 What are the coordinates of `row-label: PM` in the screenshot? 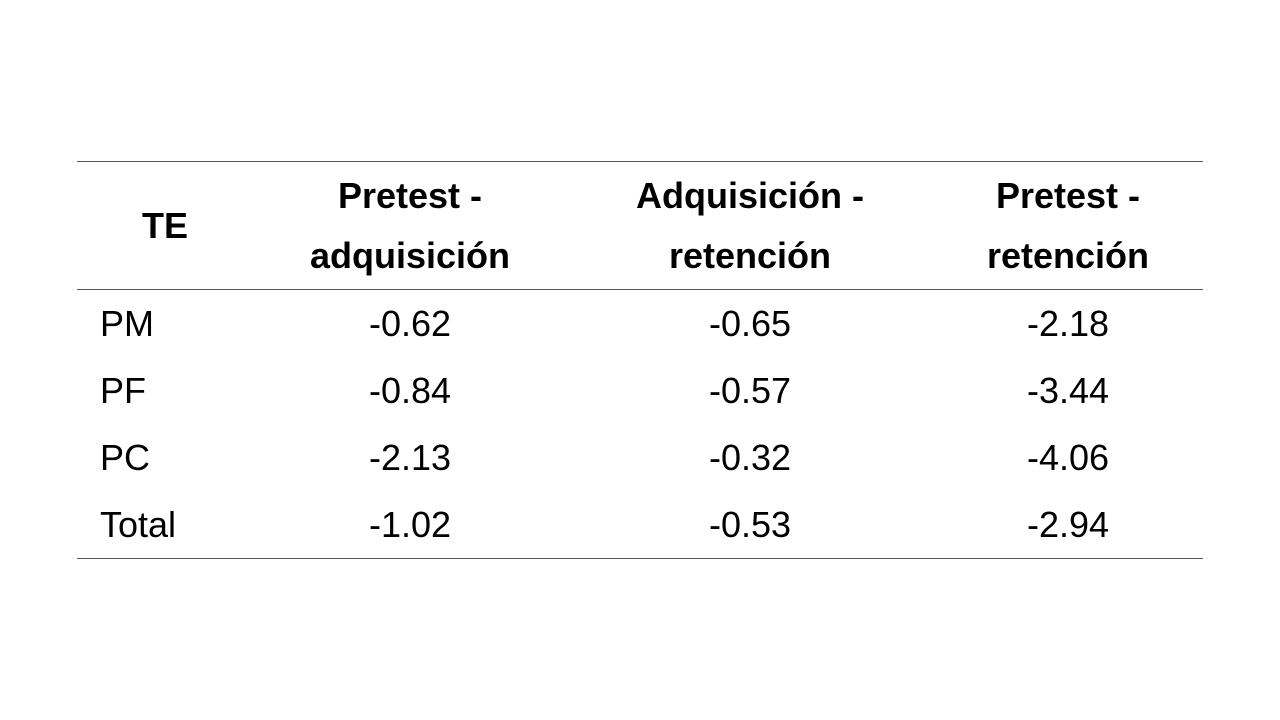 It's located at (127, 323).